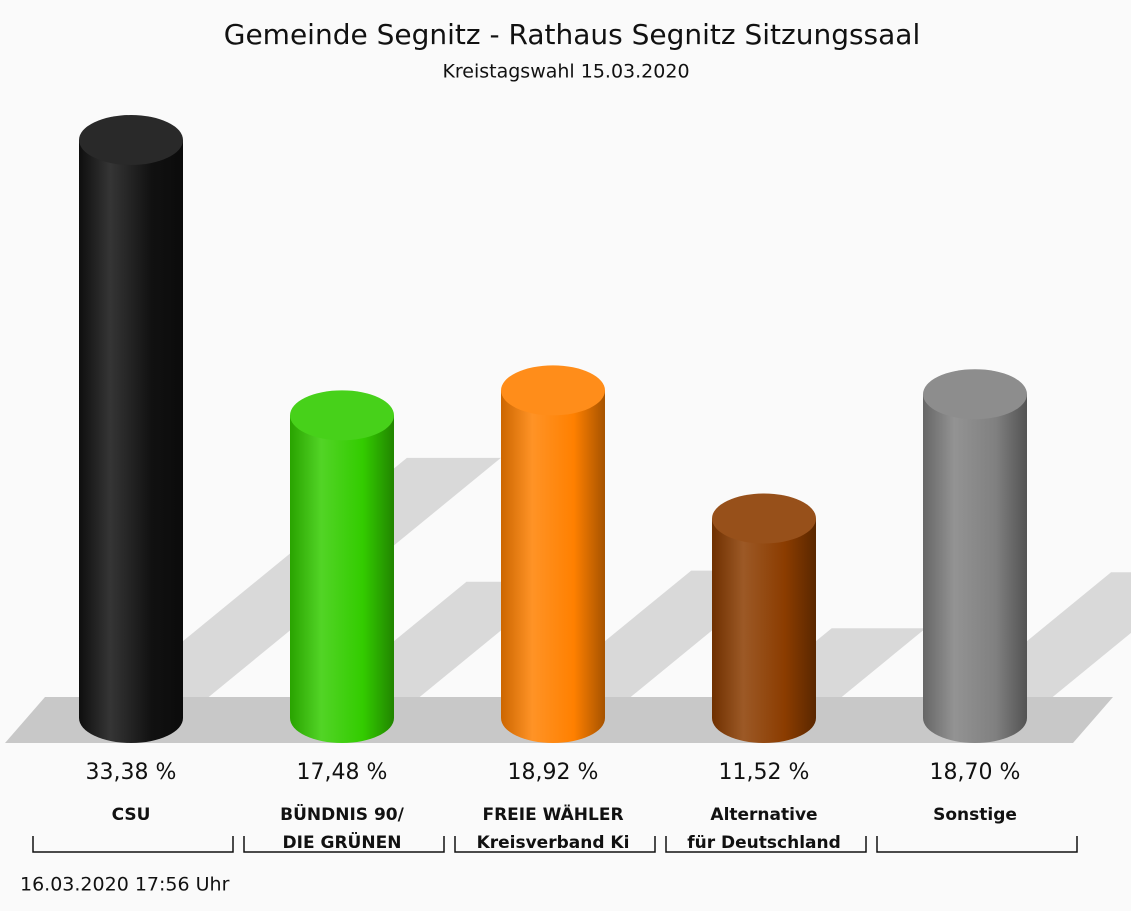  What do you see at coordinates (565, 72) in the screenshot?
I see `chart-subtitle: Kreistagswahl 15.03.2020` at bounding box center [565, 72].